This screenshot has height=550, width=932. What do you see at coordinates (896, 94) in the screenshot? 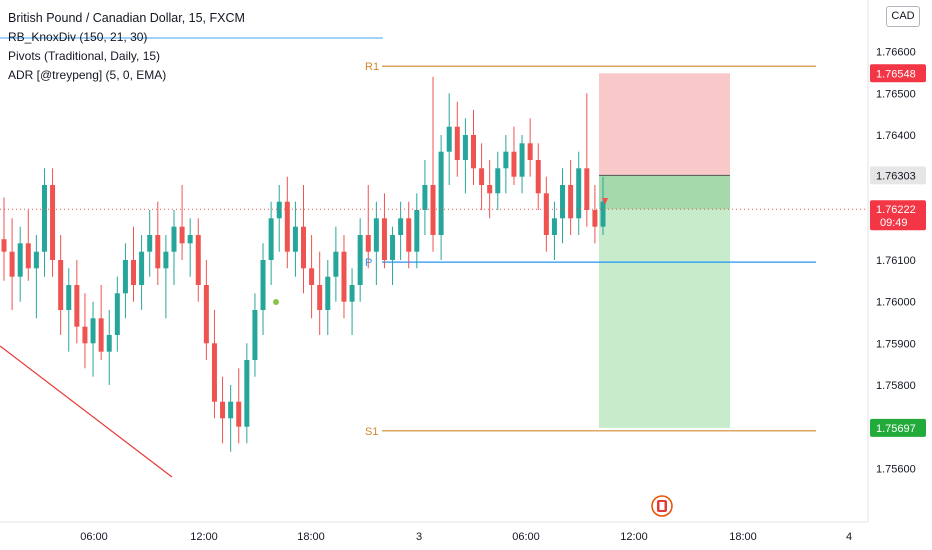
I see `price-tick: 1.76500` at bounding box center [896, 94].